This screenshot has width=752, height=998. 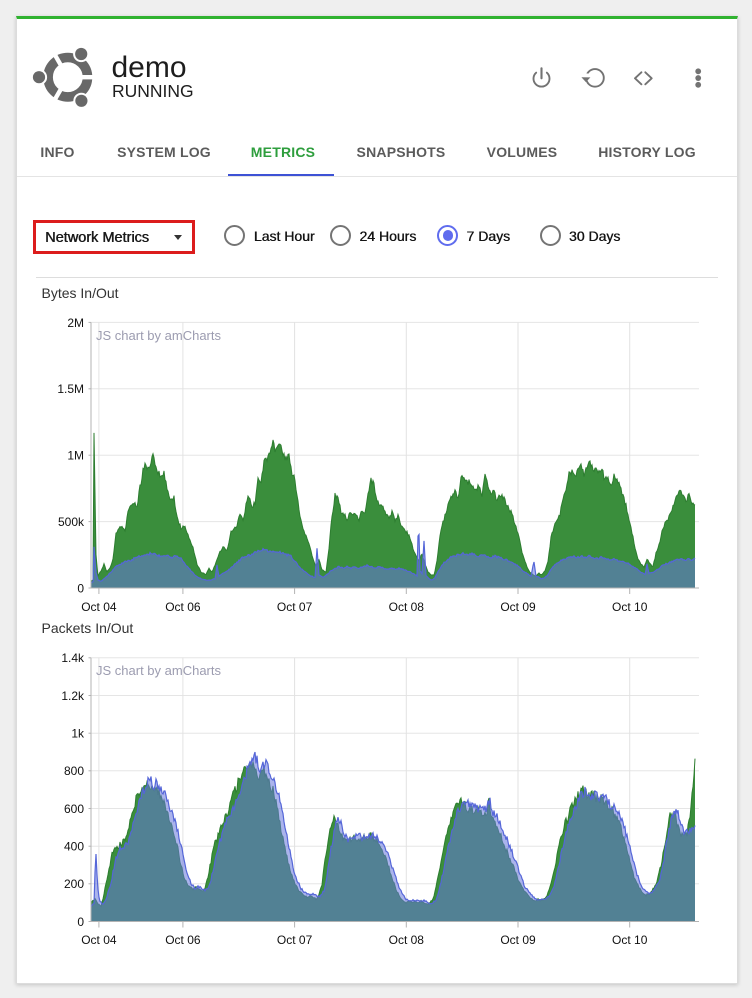 I want to click on svg-text: 400, so click(x=74, y=847).